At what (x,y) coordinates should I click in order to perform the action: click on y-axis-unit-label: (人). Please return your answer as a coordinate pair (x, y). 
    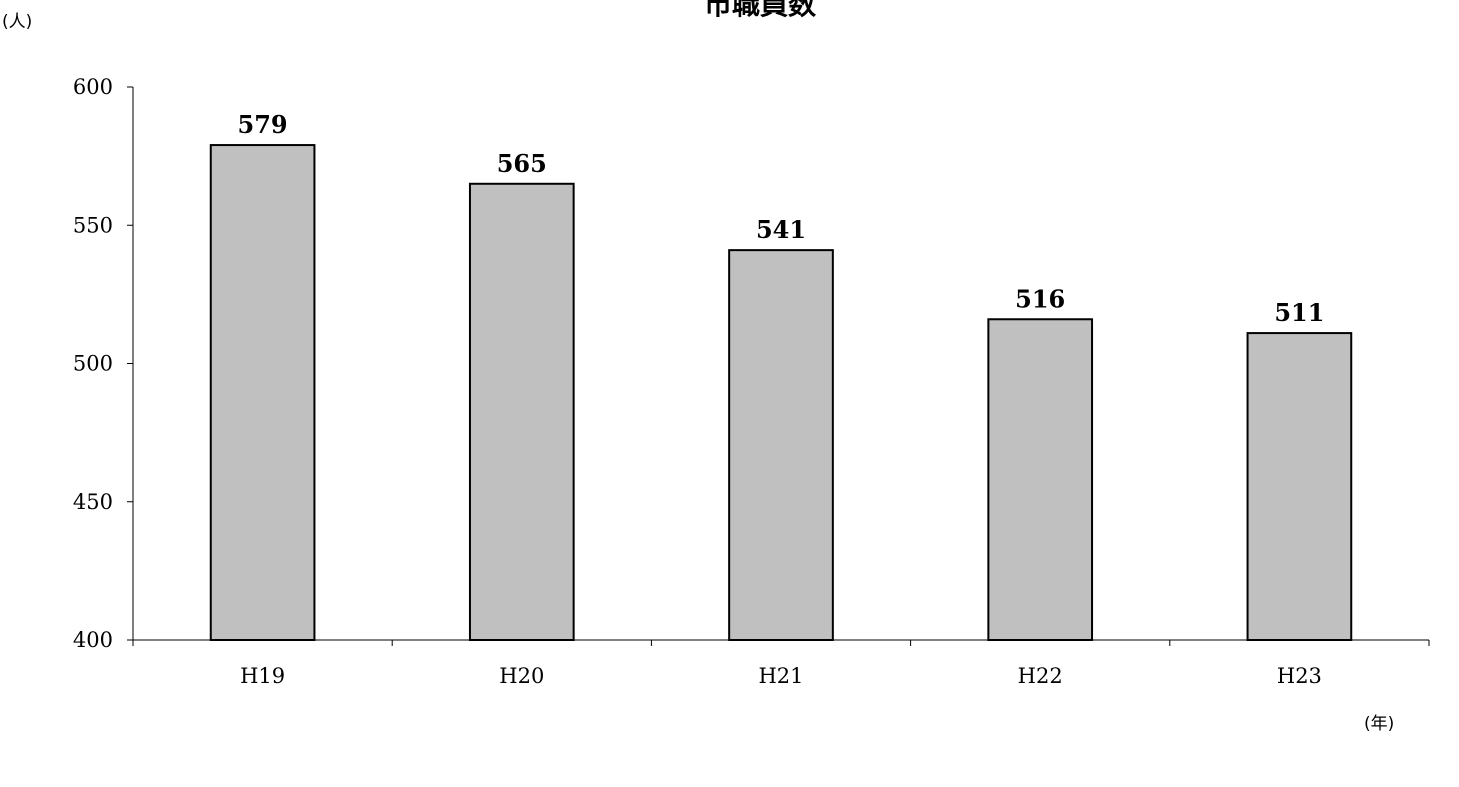
    Looking at the image, I should click on (17, 22).